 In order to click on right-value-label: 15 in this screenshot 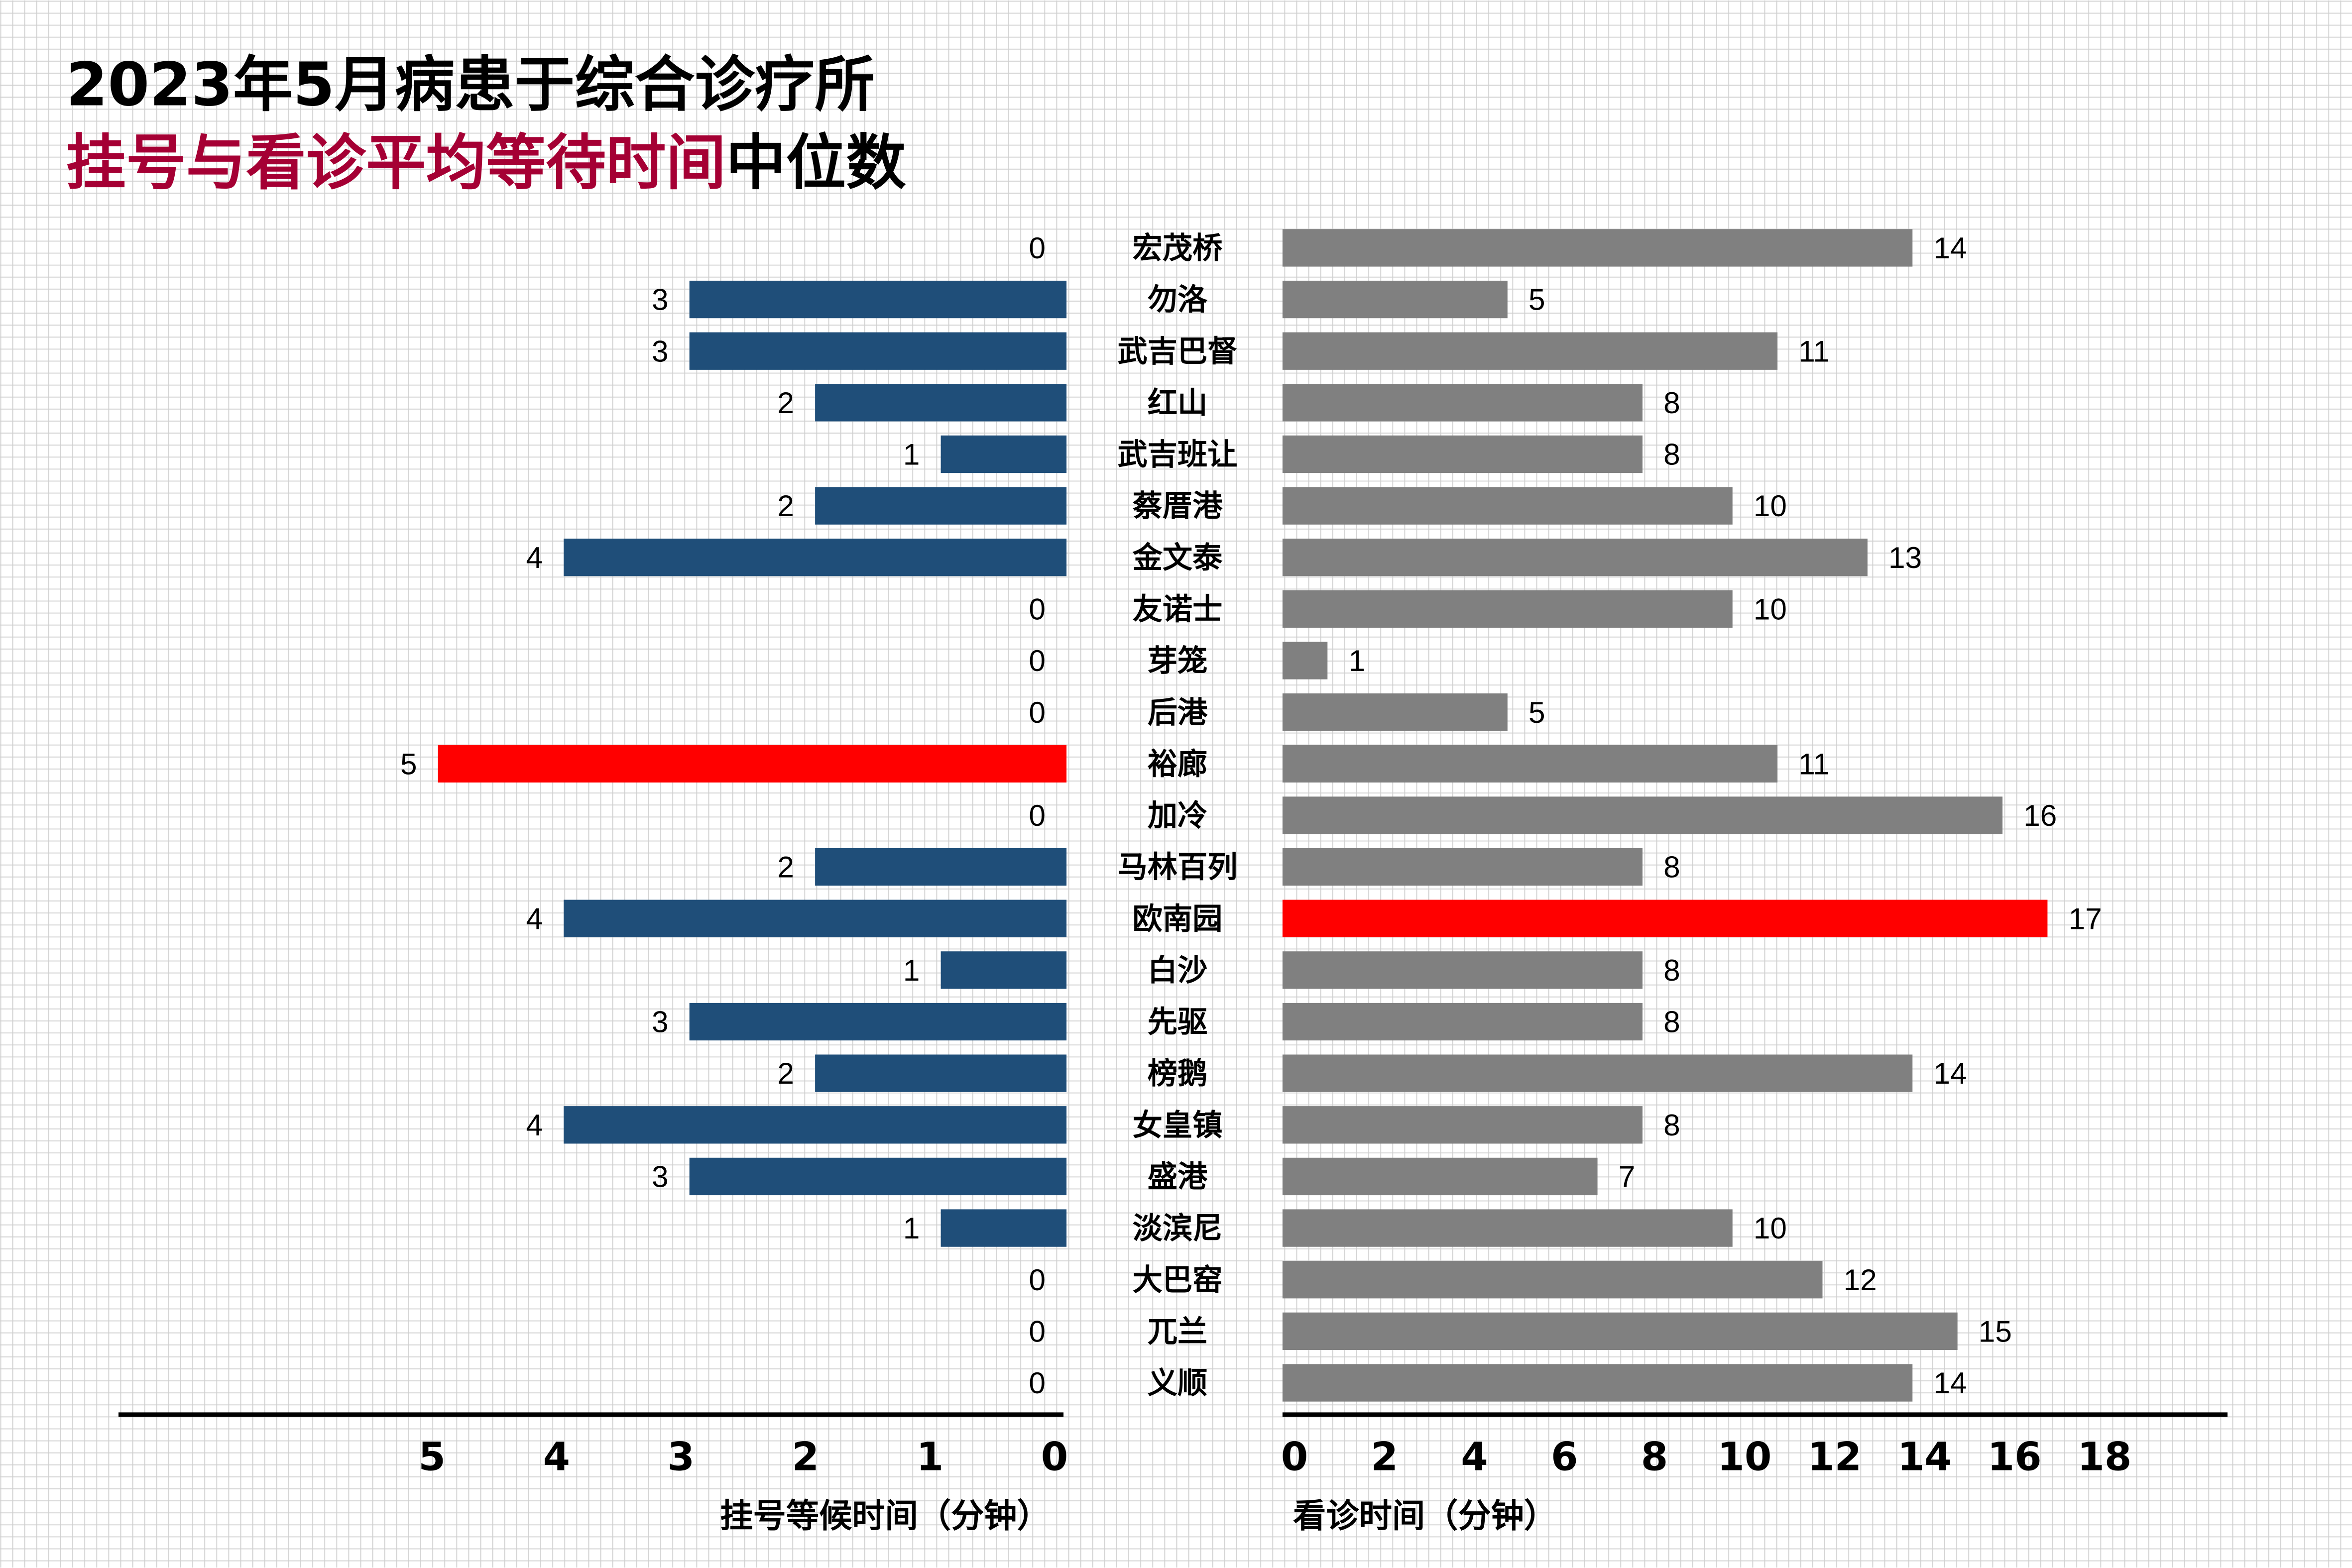, I will do `click(1995, 1331)`.